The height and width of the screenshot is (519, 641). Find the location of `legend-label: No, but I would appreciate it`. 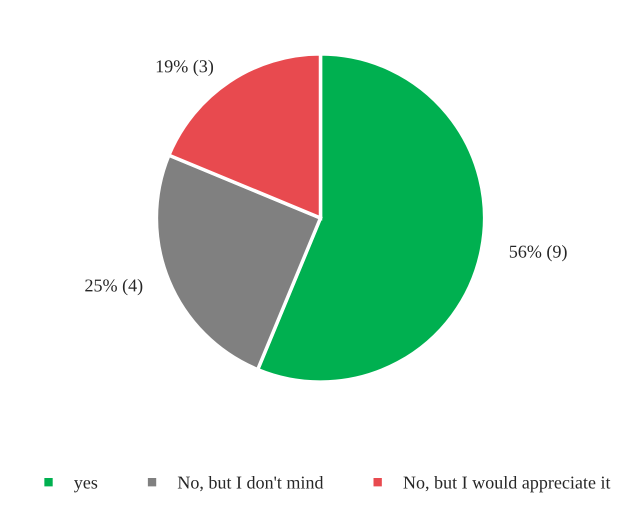

legend-label: No, but I would appreciate it is located at coordinates (506, 484).